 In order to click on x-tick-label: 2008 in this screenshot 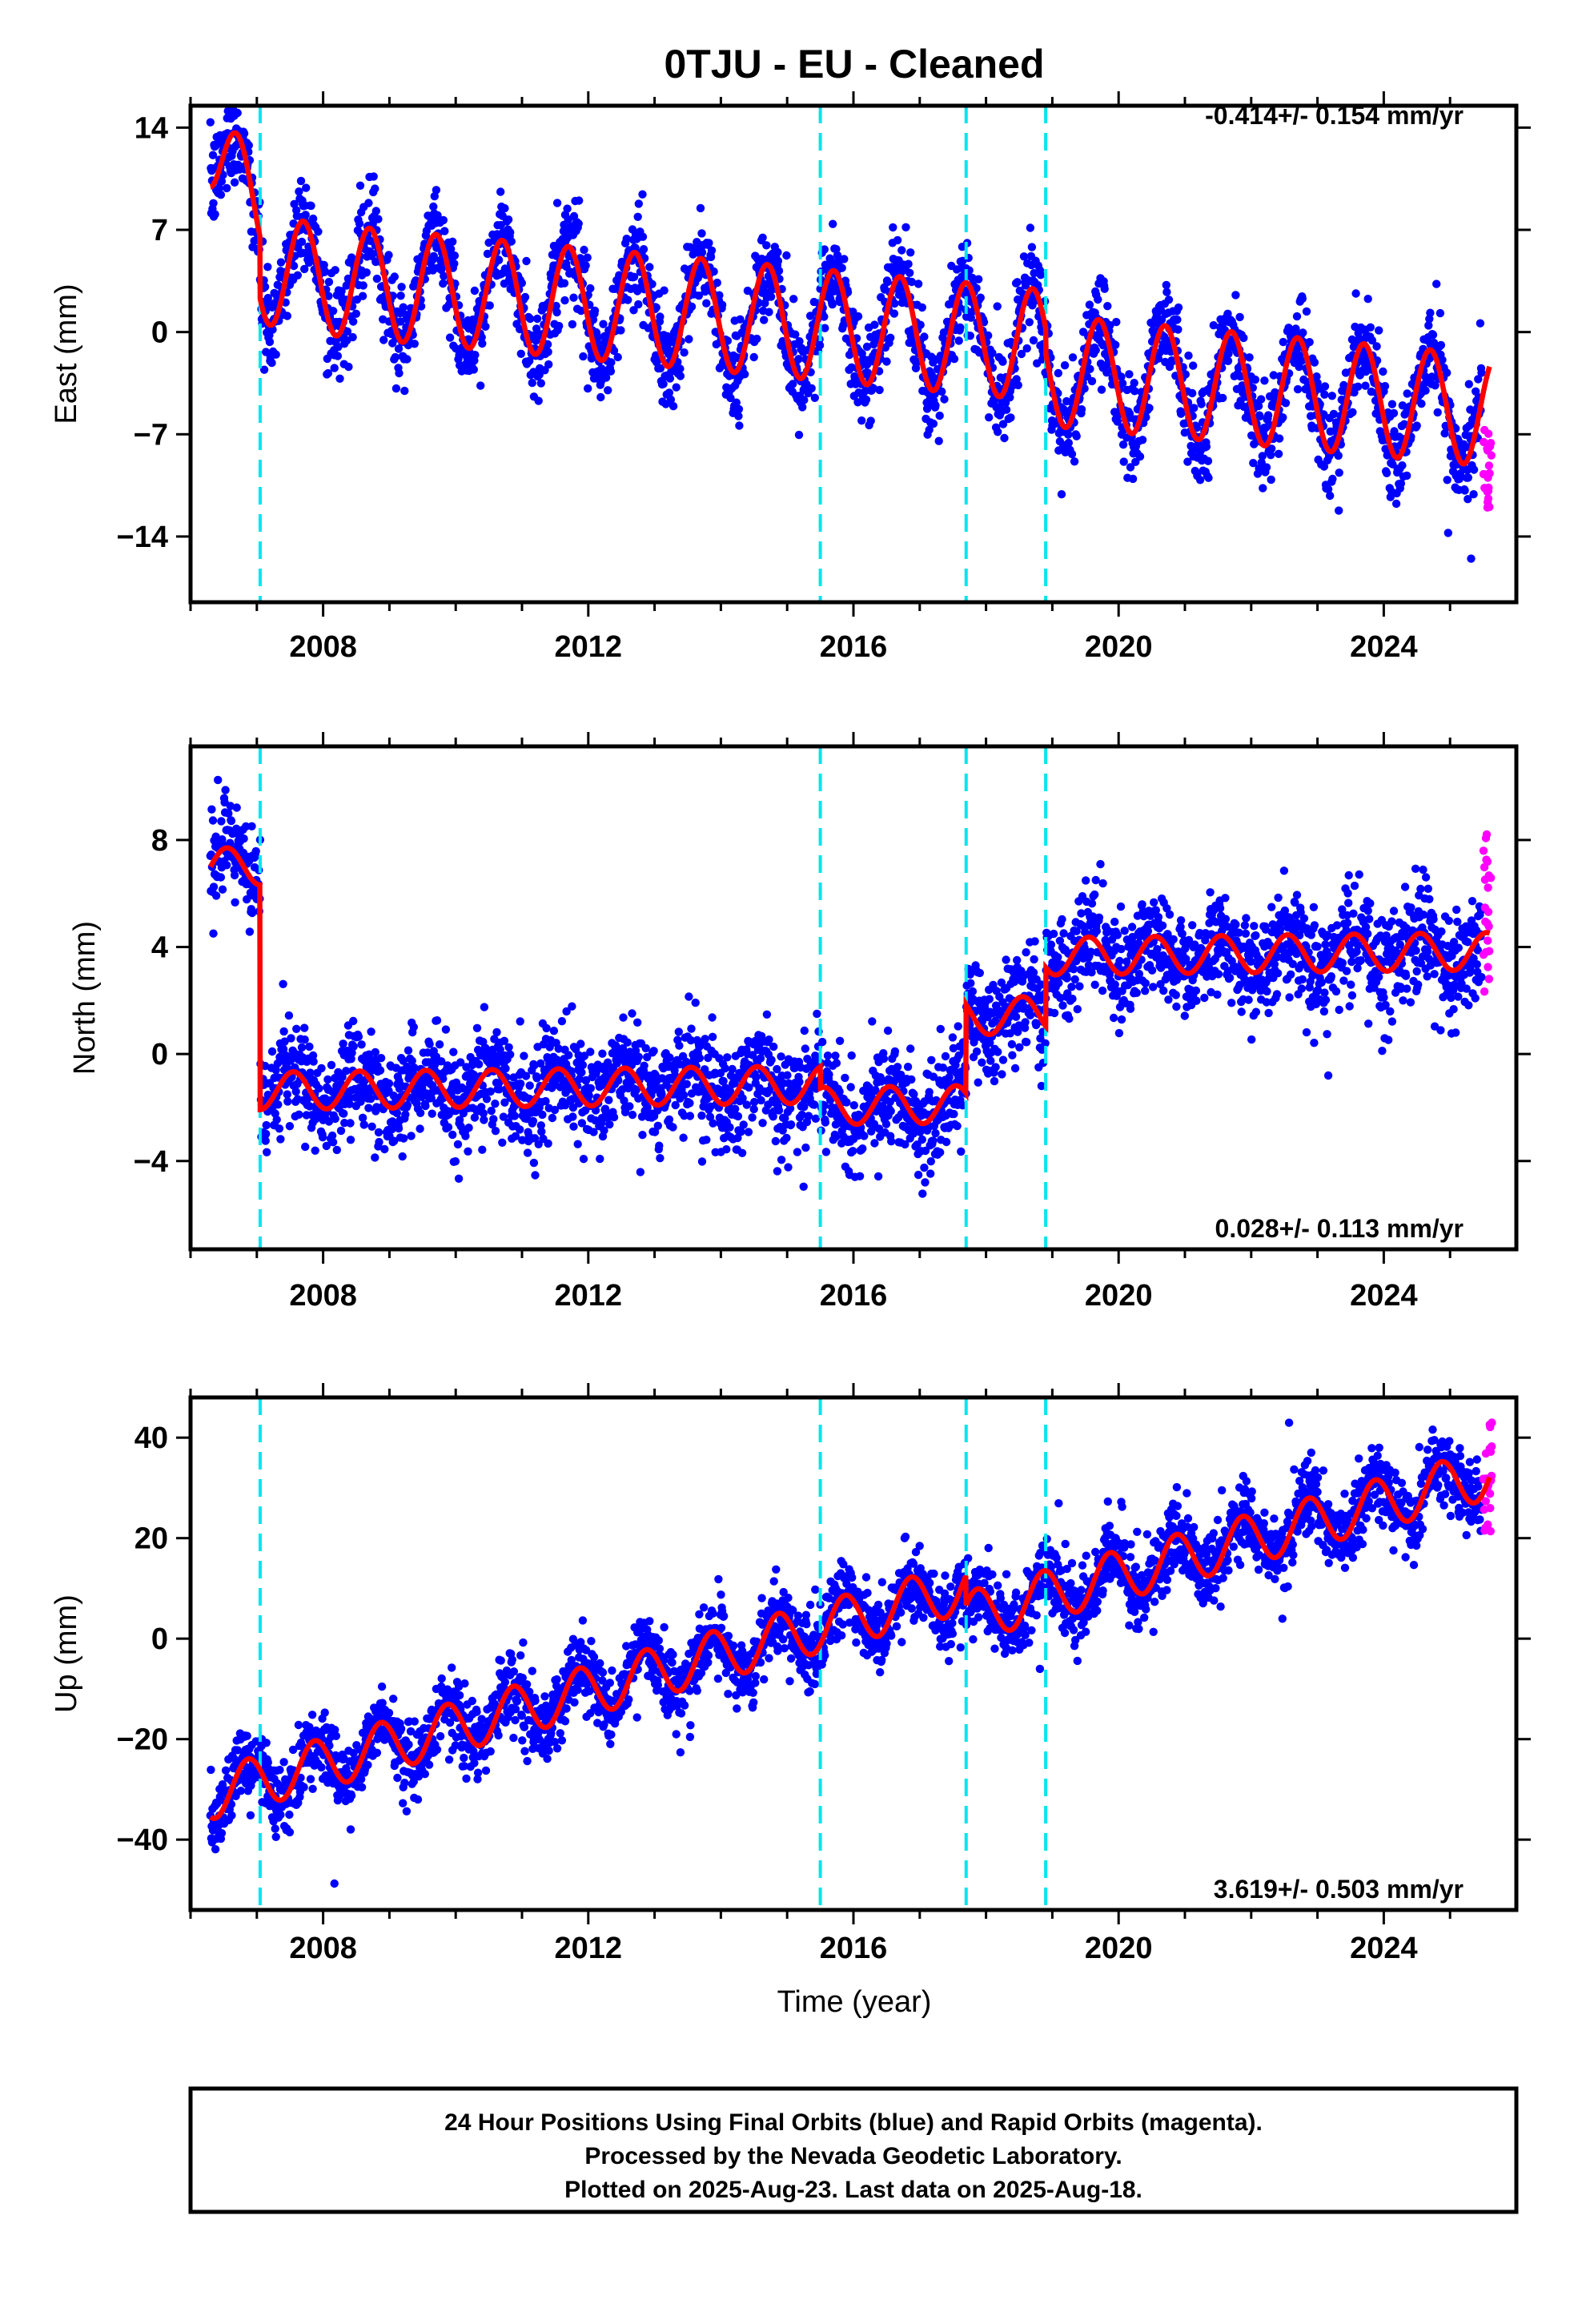, I will do `click(323, 647)`.